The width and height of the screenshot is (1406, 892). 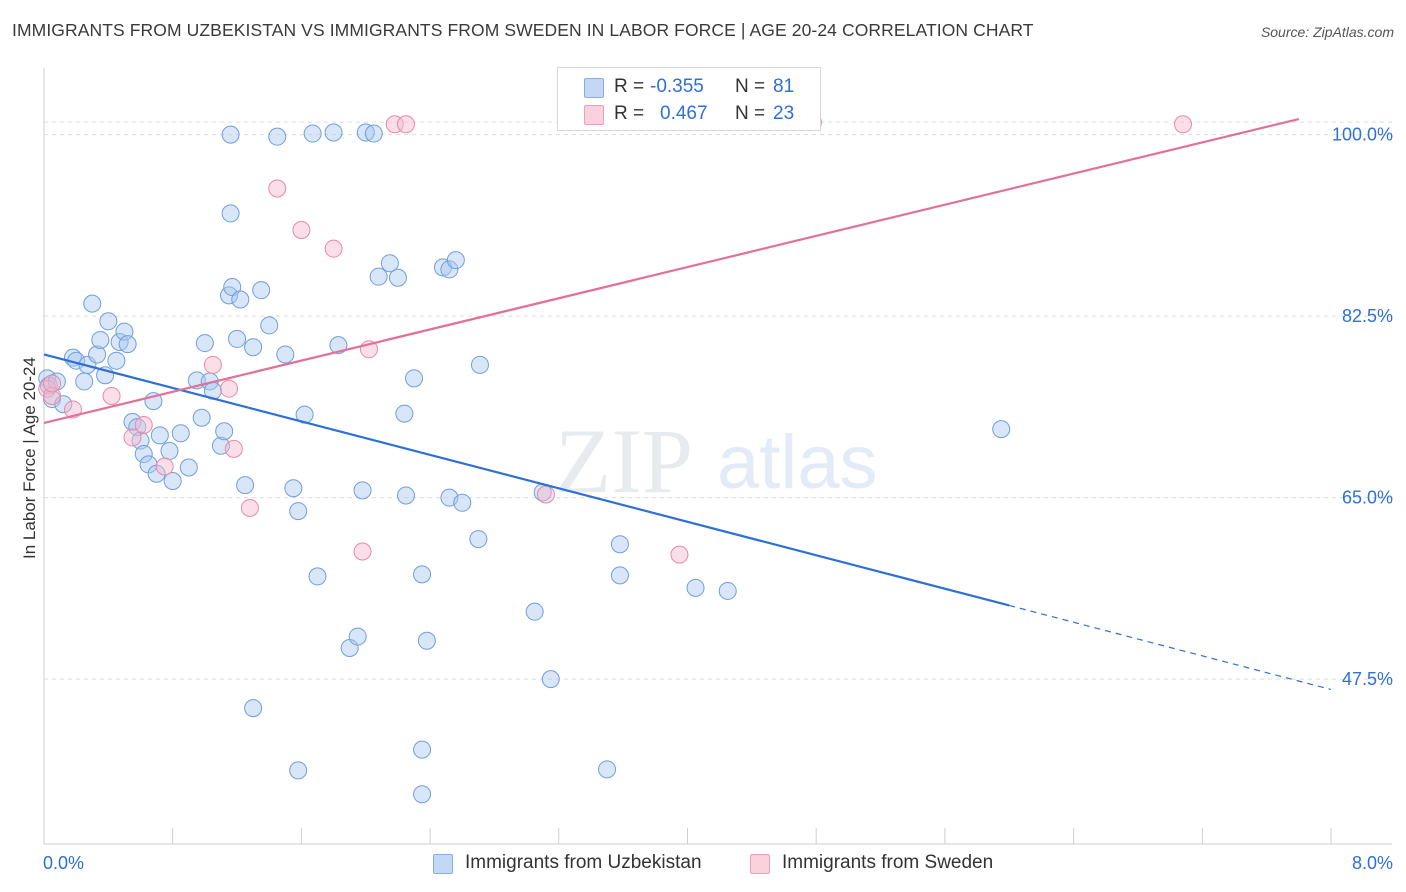 What do you see at coordinates (594, 115) in the screenshot?
I see `legend-swatch-sweden` at bounding box center [594, 115].